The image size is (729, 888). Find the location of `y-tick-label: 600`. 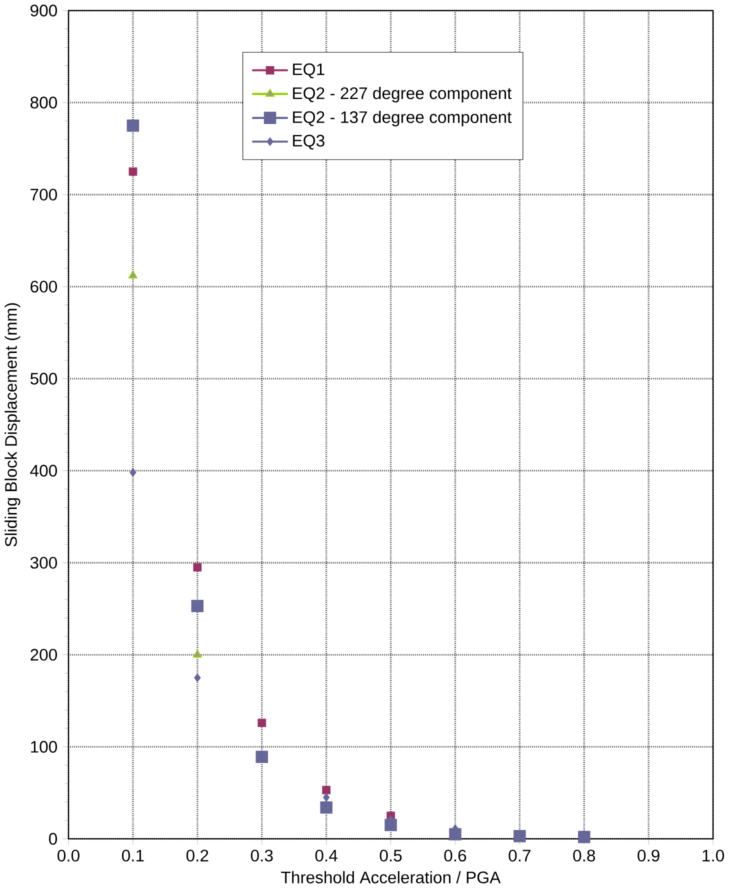

y-tick-label: 600 is located at coordinates (43, 286).